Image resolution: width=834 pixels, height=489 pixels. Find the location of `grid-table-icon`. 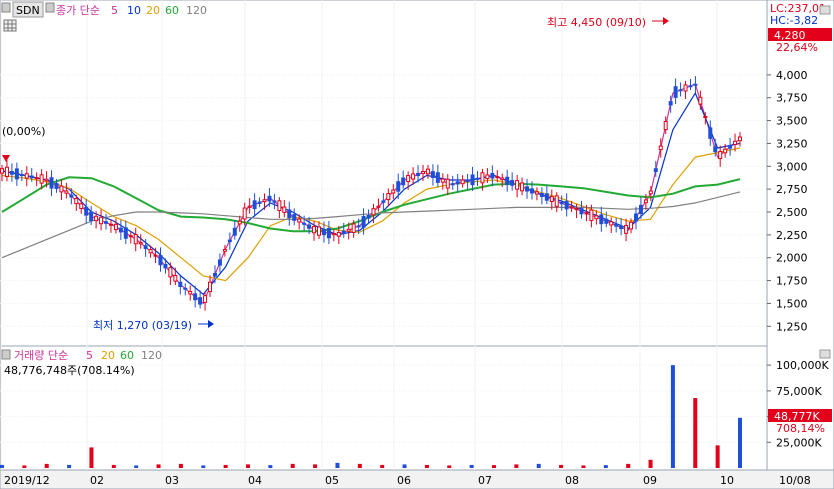

grid-table-icon is located at coordinates (10, 25).